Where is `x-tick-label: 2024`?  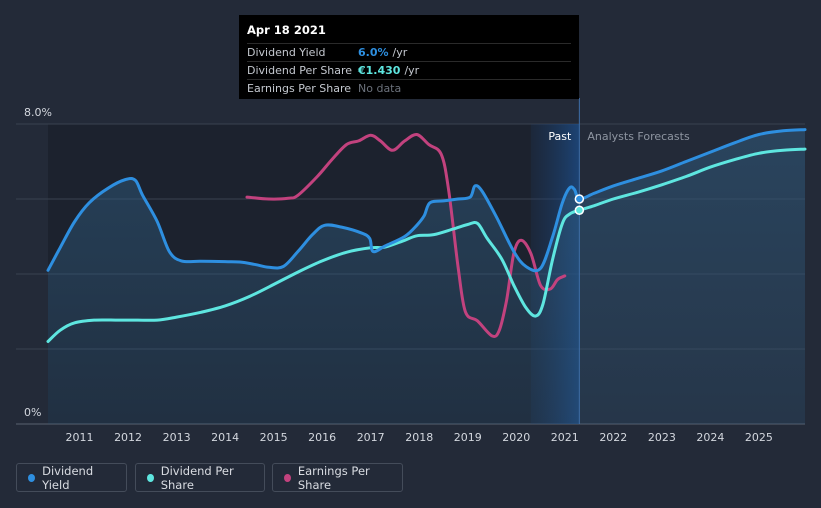 x-tick-label: 2024 is located at coordinates (710, 437).